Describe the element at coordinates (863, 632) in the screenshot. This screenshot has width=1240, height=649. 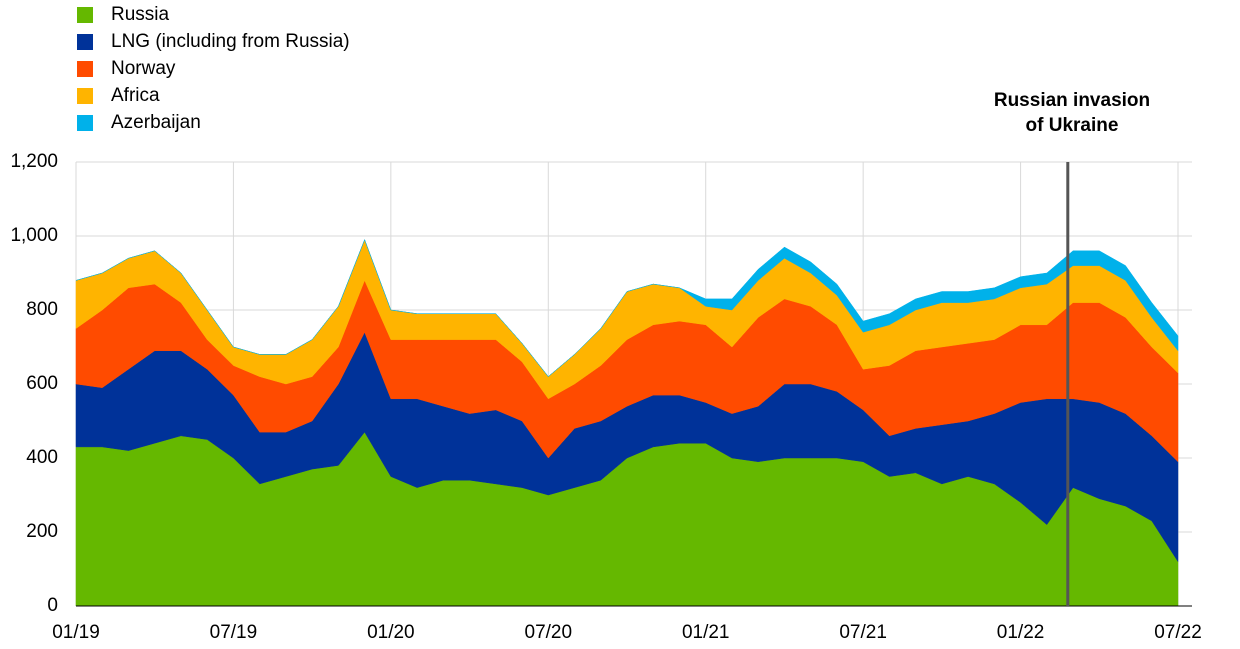
I see `x-tick-label: 07/21` at that location.